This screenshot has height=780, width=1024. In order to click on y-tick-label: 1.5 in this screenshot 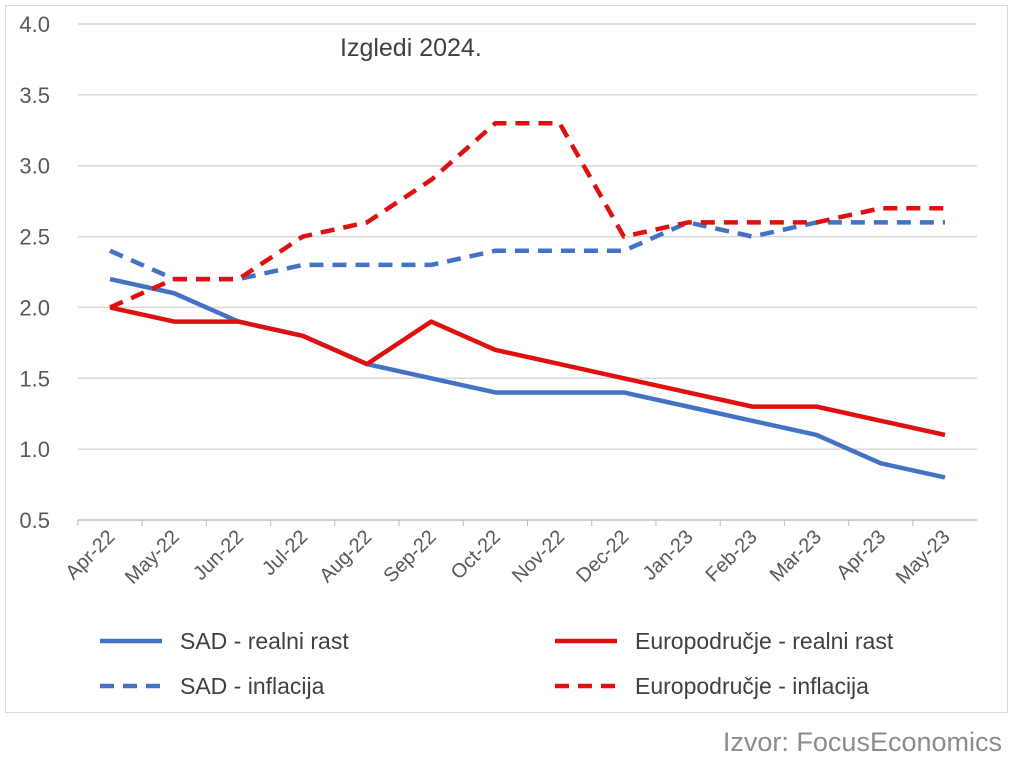, I will do `click(34, 378)`.